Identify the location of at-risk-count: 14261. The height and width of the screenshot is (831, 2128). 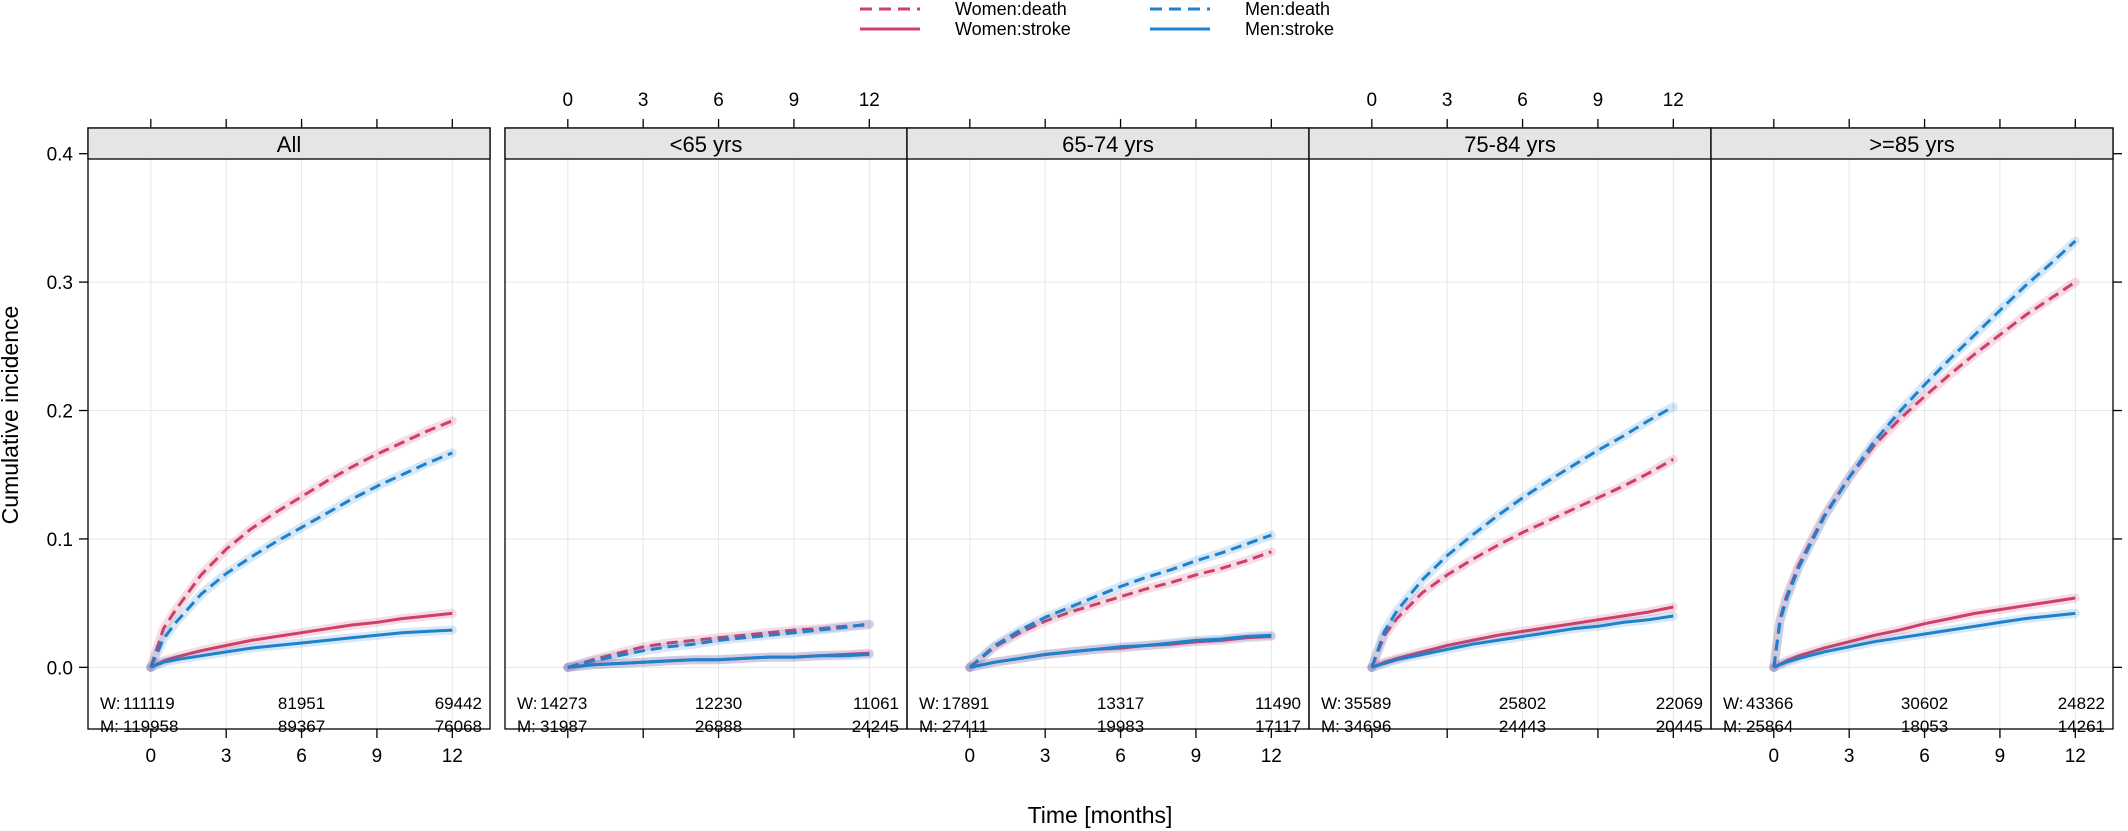
(2081, 726).